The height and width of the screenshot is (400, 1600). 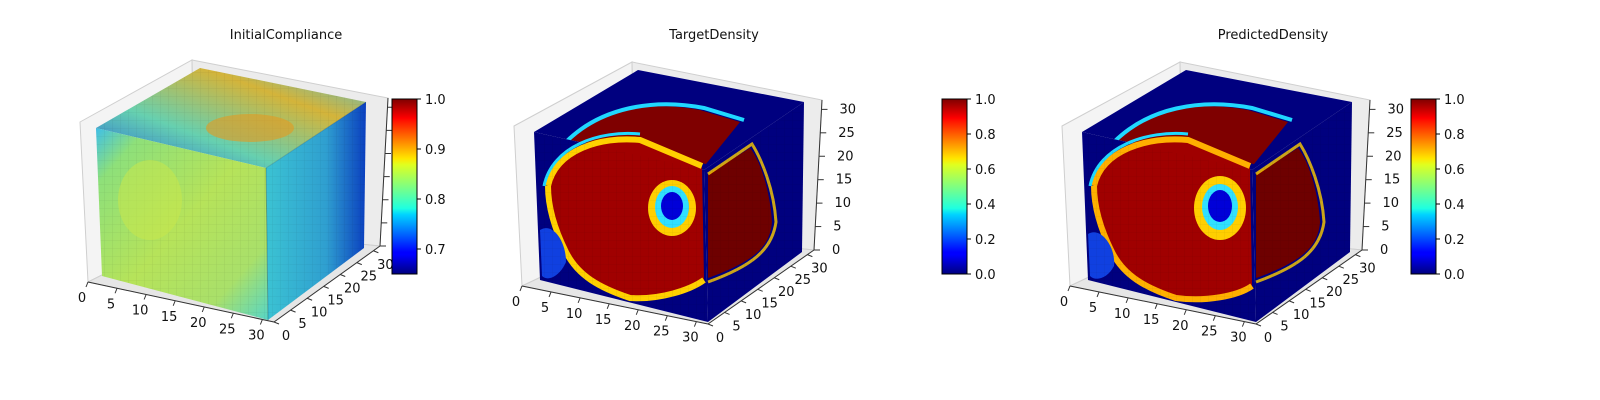 What do you see at coordinates (150, 200) in the screenshot?
I see `cube-front-hotspot` at bounding box center [150, 200].